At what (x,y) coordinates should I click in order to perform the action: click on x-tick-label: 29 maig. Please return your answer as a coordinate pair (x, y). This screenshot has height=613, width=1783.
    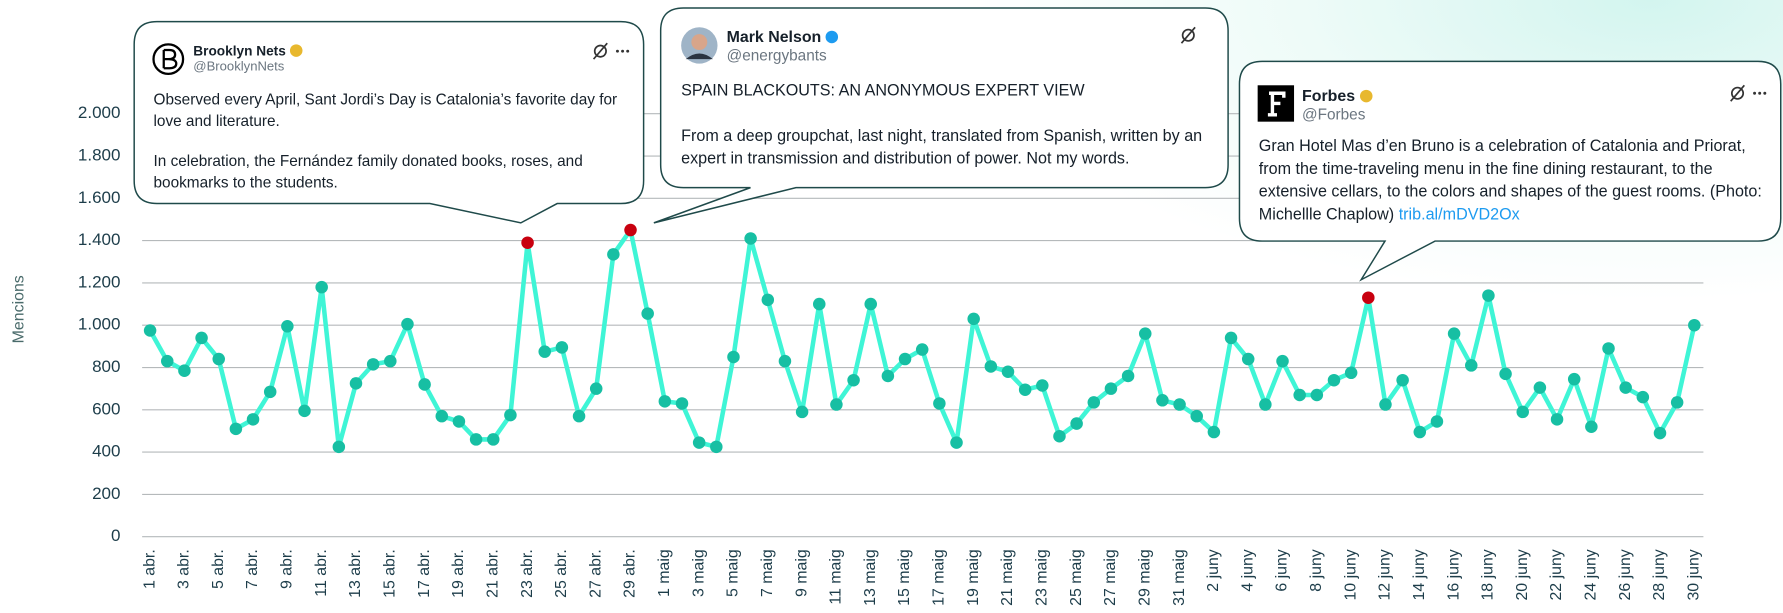
    Looking at the image, I should click on (1144, 577).